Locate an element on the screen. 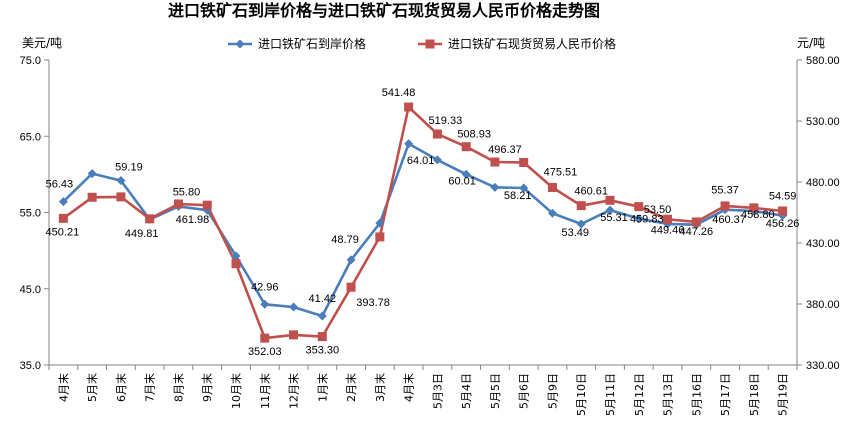  data-label-series1: 54.59 is located at coordinates (783, 197).